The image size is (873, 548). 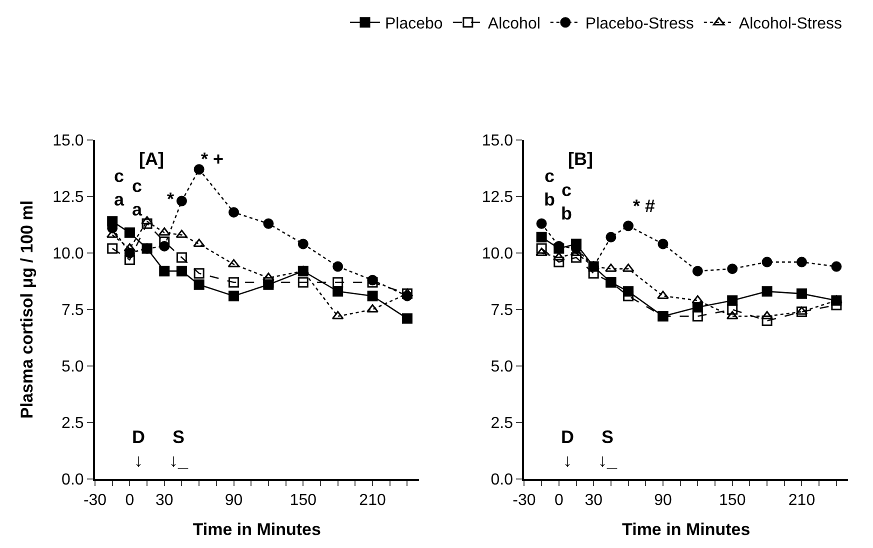 What do you see at coordinates (151, 159) in the screenshot?
I see `annotation: [A]` at bounding box center [151, 159].